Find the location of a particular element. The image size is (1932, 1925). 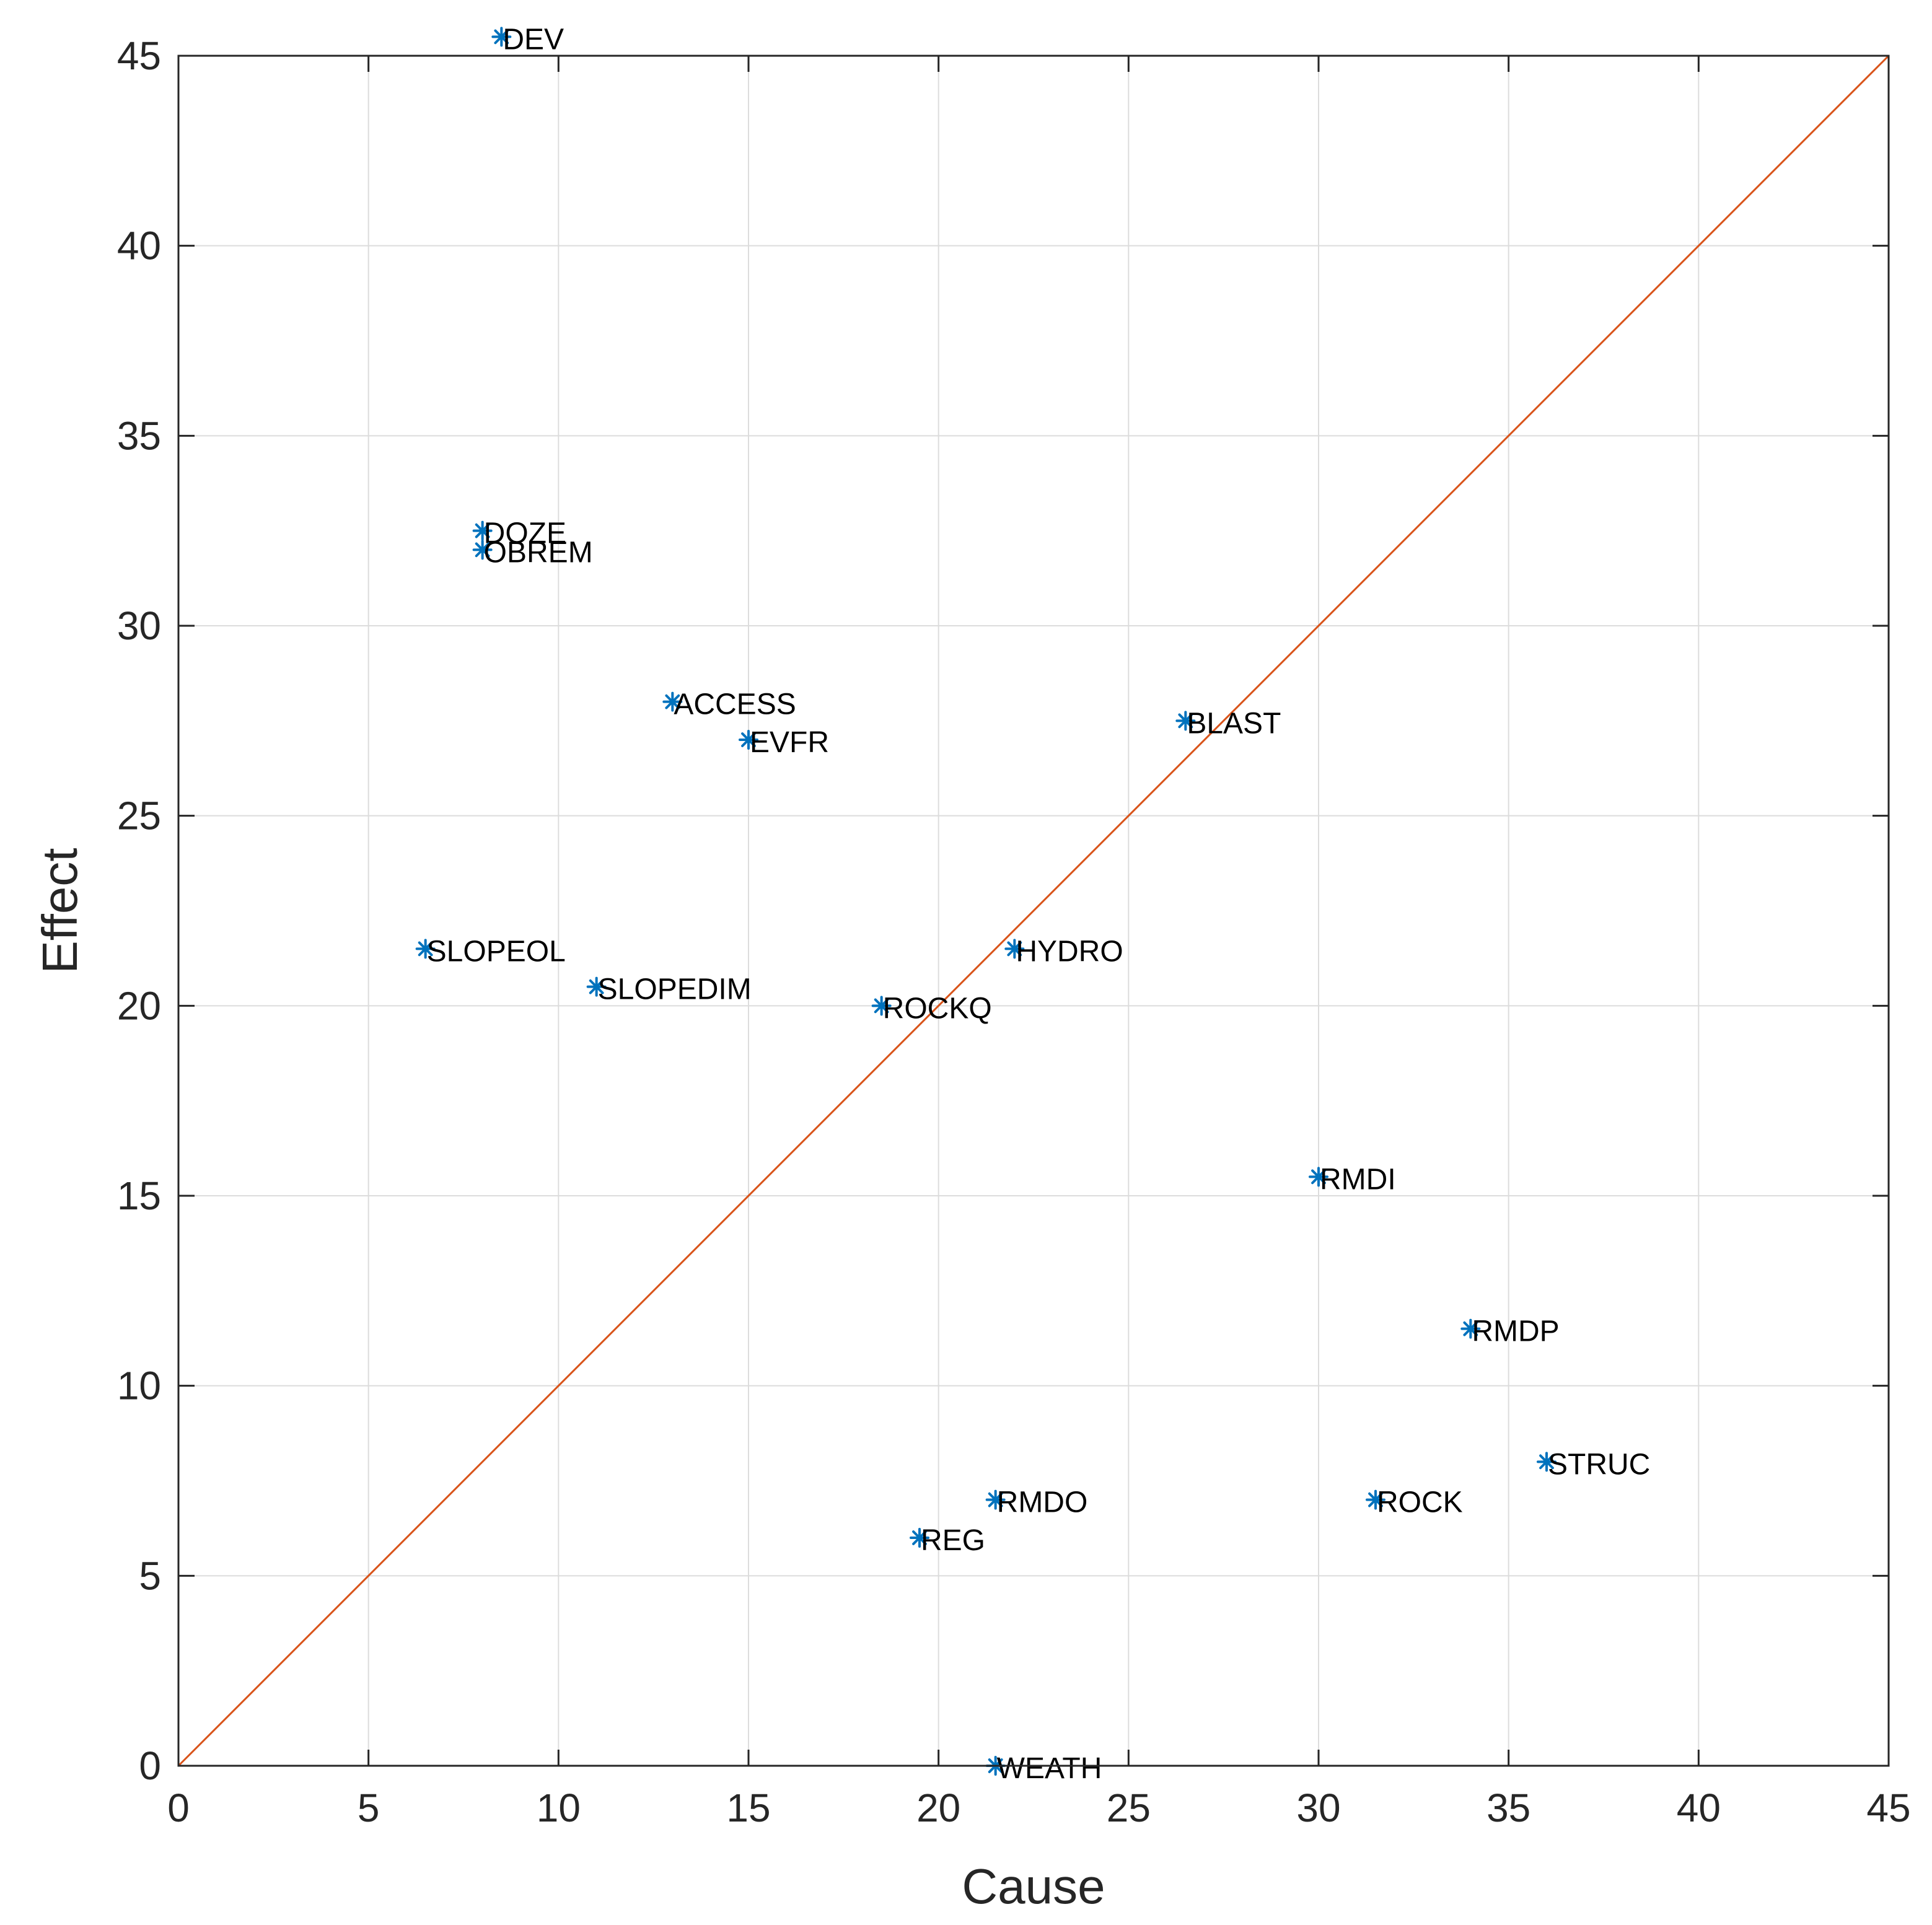

data-point: RMDP is located at coordinates (1510, 1331).